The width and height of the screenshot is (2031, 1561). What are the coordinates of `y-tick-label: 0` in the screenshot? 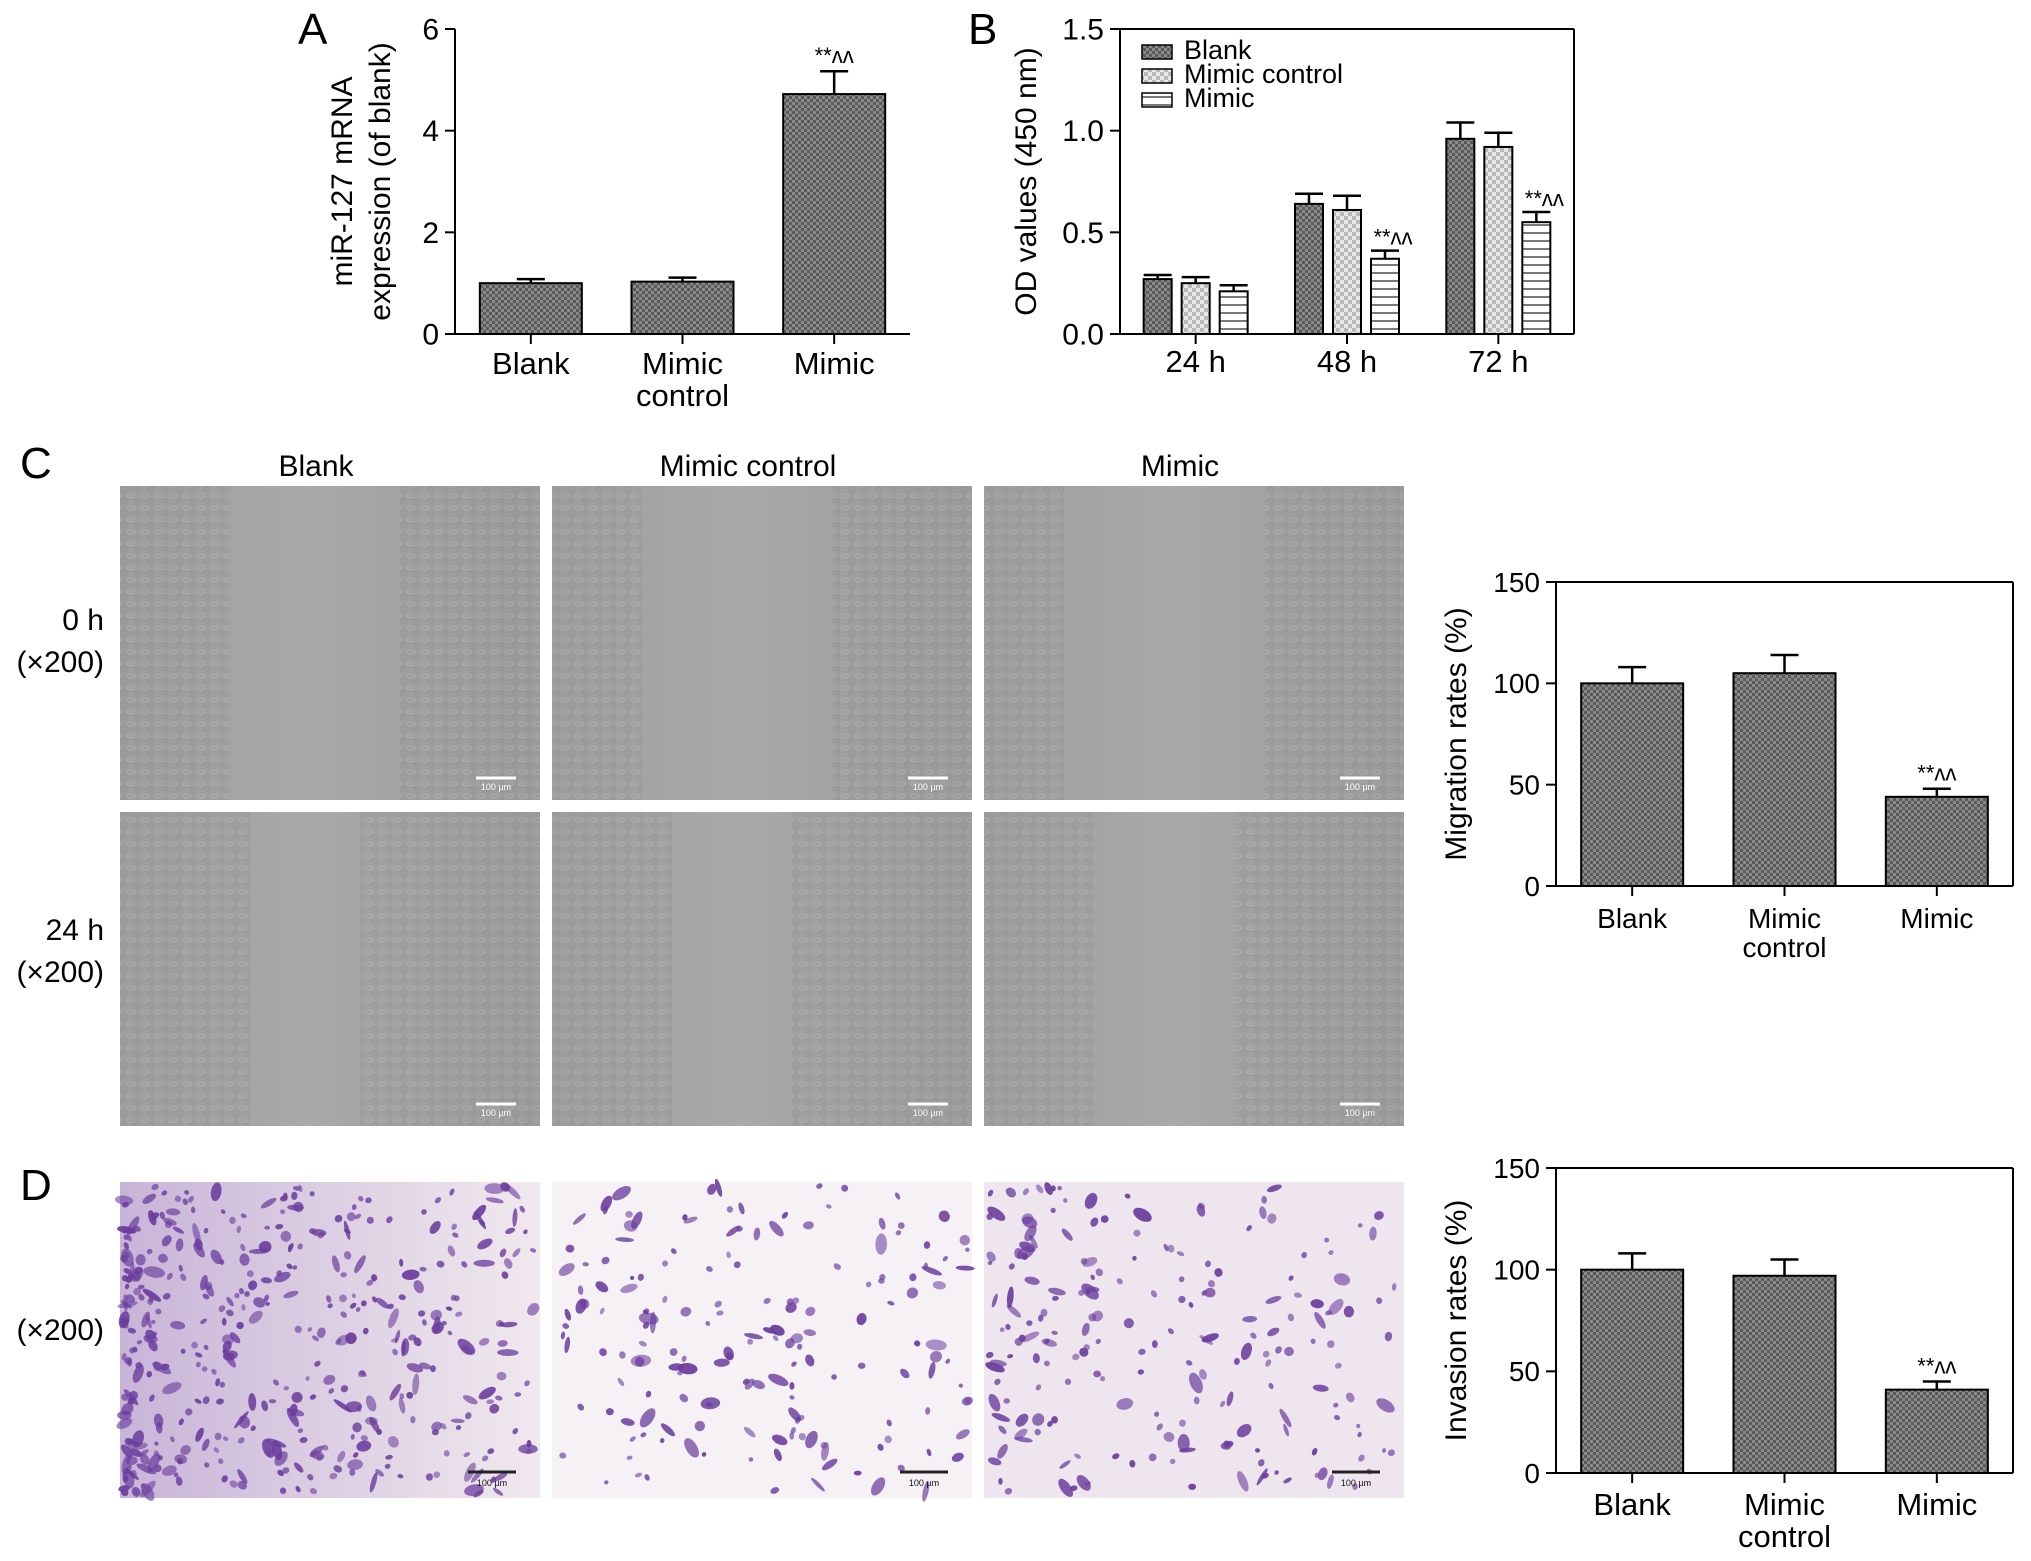 It's located at (1532, 886).